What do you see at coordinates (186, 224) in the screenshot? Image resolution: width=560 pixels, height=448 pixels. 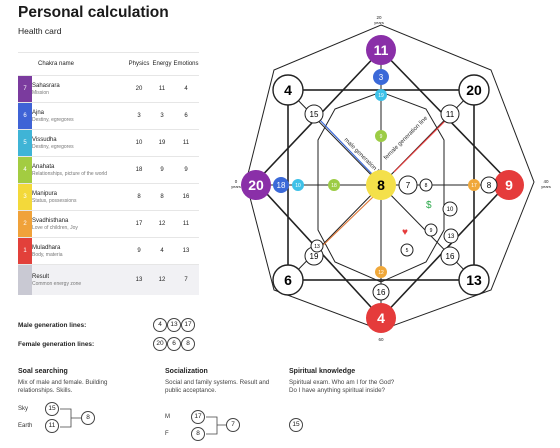 I see `emotions-value: 11` at bounding box center [186, 224].